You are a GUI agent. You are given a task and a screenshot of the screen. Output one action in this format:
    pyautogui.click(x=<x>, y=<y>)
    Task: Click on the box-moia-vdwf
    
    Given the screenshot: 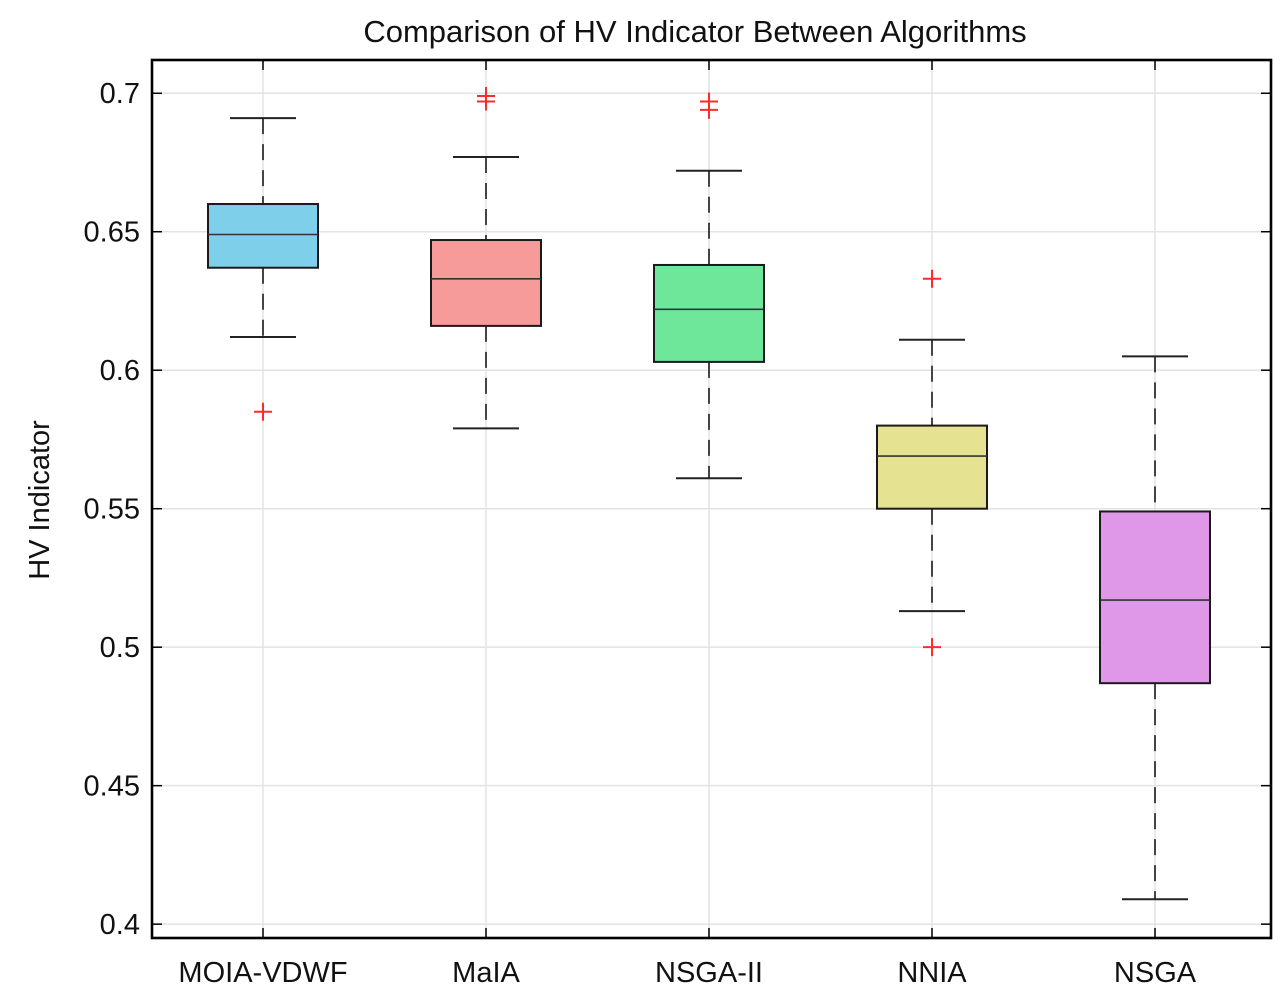 What is the action you would take?
    pyautogui.click(x=263, y=269)
    